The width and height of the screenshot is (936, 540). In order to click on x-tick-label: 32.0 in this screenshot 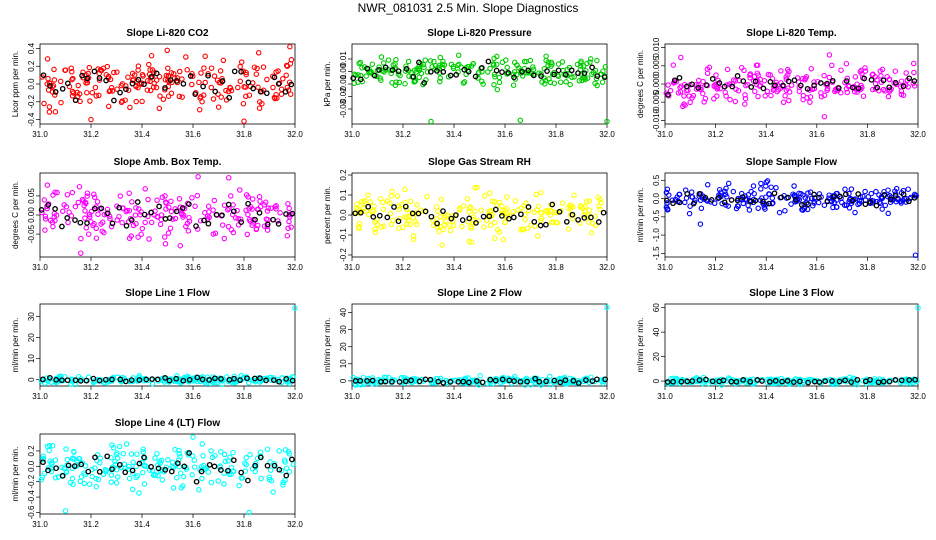, I will do `click(918, 134)`.